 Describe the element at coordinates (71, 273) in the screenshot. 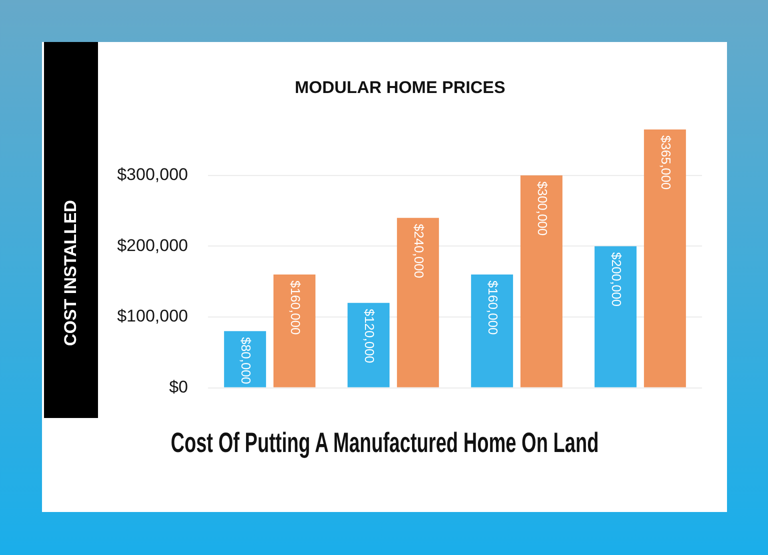

I see `y-axis-title: COST INSTALLED` at that location.